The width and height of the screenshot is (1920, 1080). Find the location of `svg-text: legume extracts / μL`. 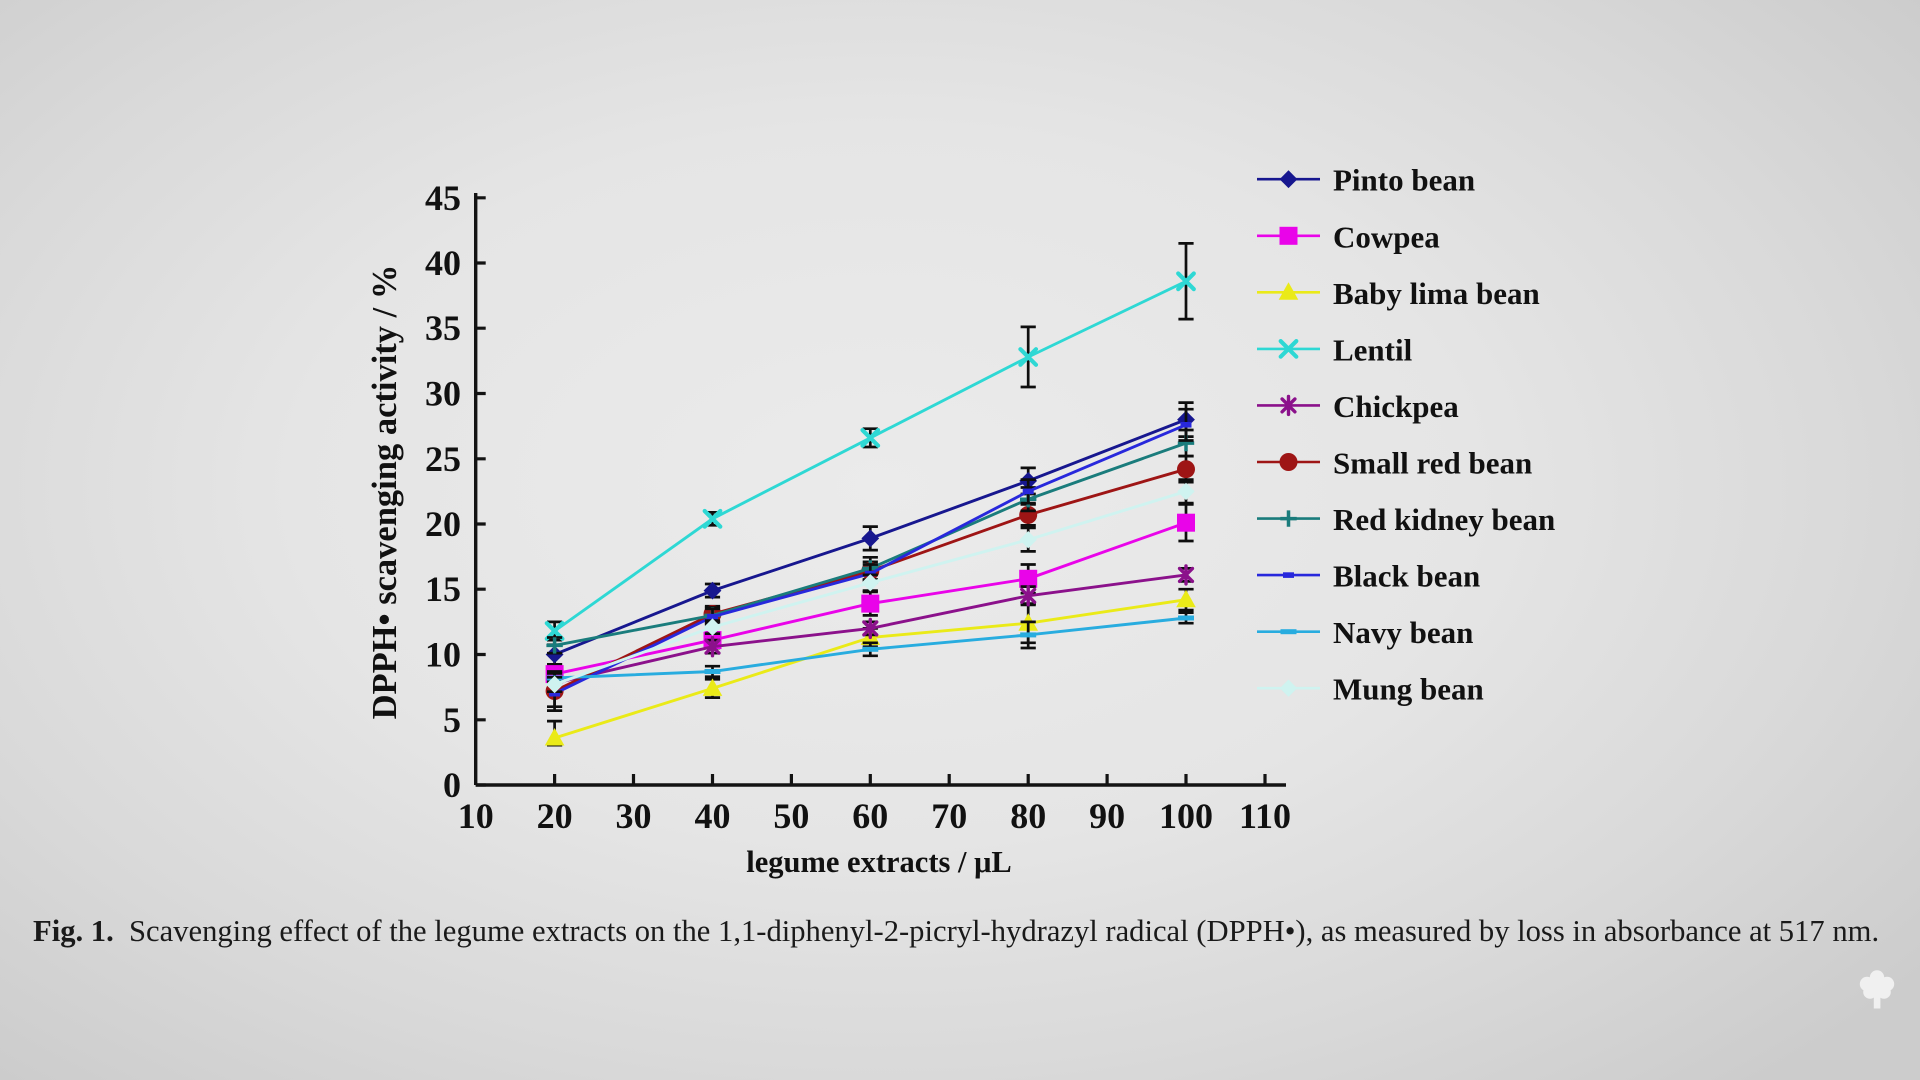

svg-text: legume extracts / μL is located at coordinates (878, 862).